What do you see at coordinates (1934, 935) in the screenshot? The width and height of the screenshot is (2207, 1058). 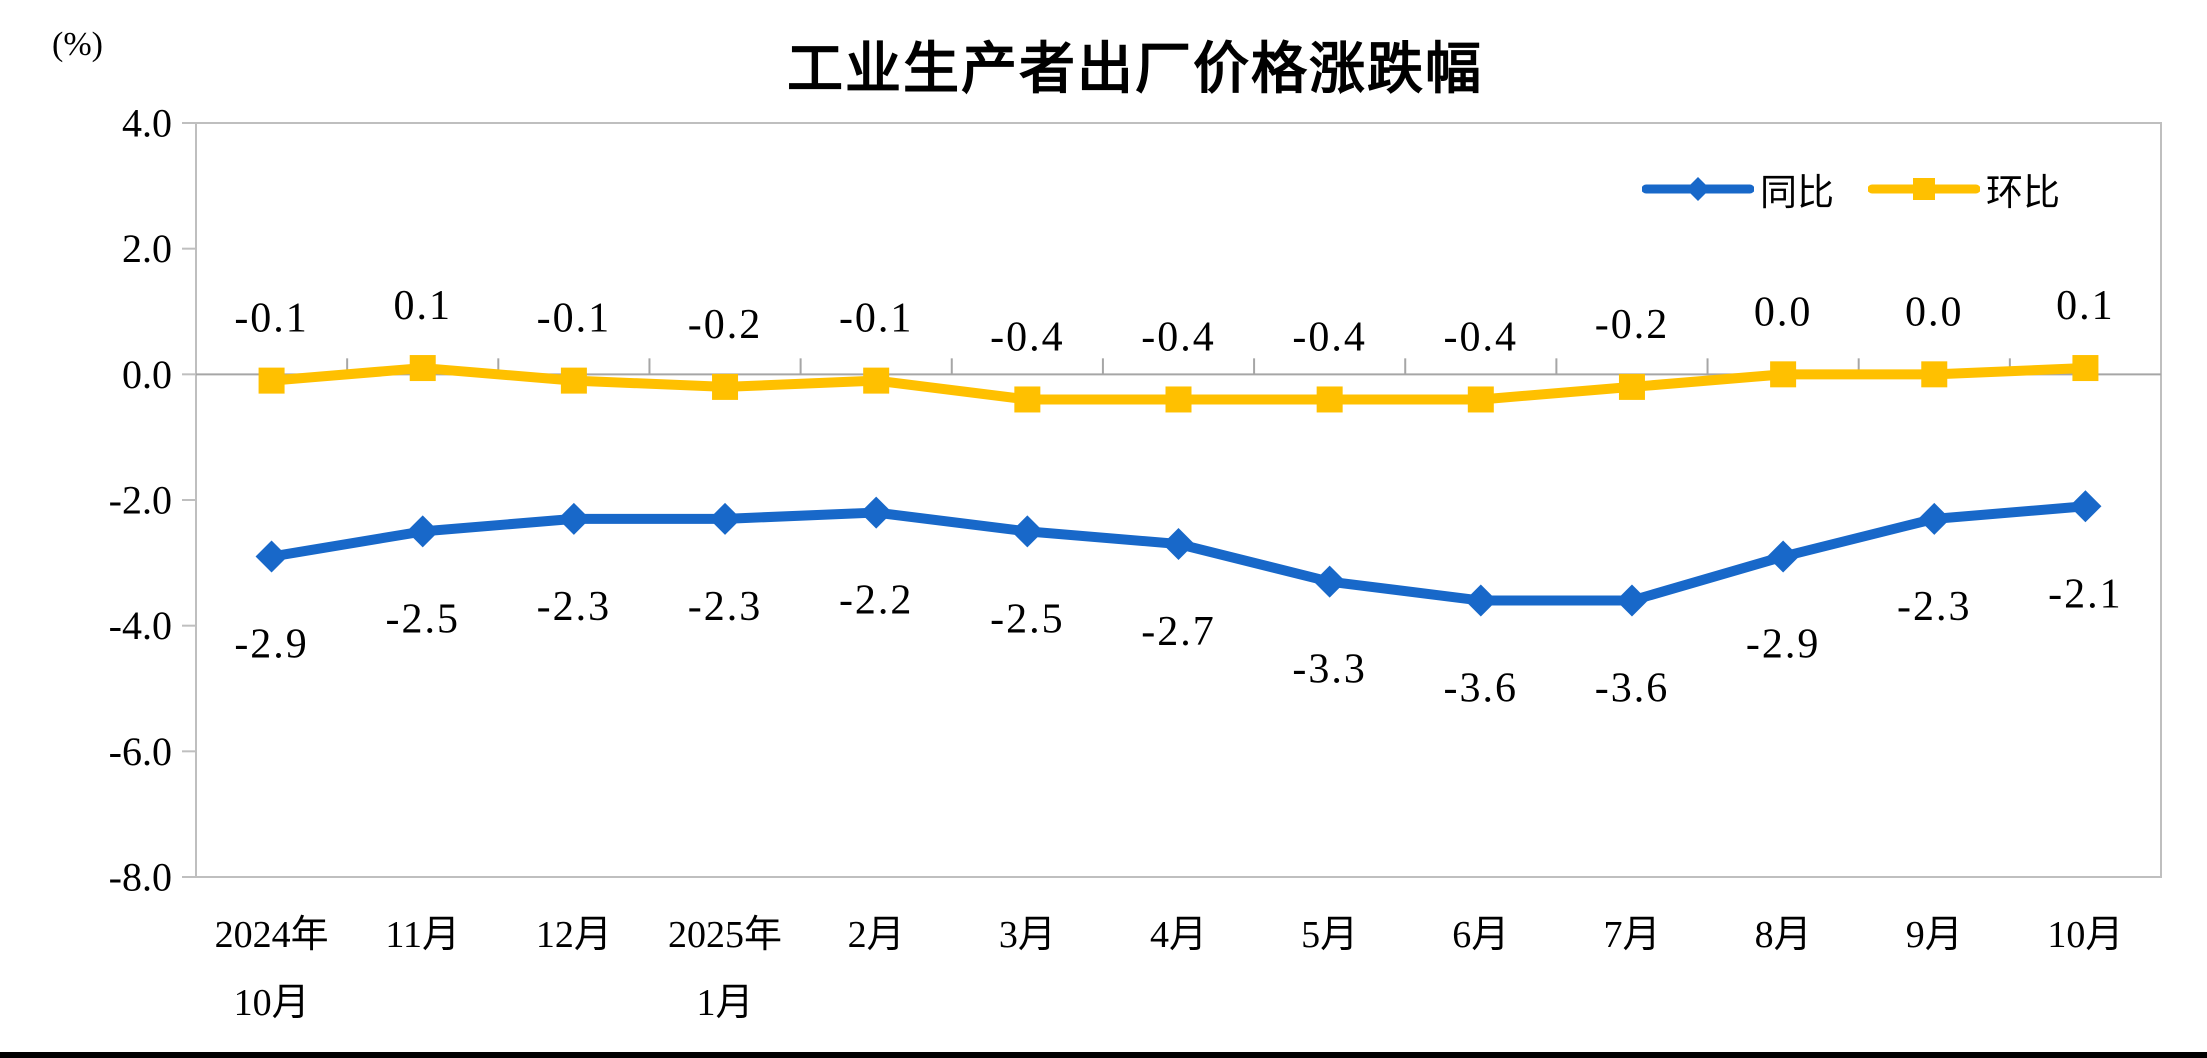 I see `x-axis-label: 9月` at bounding box center [1934, 935].